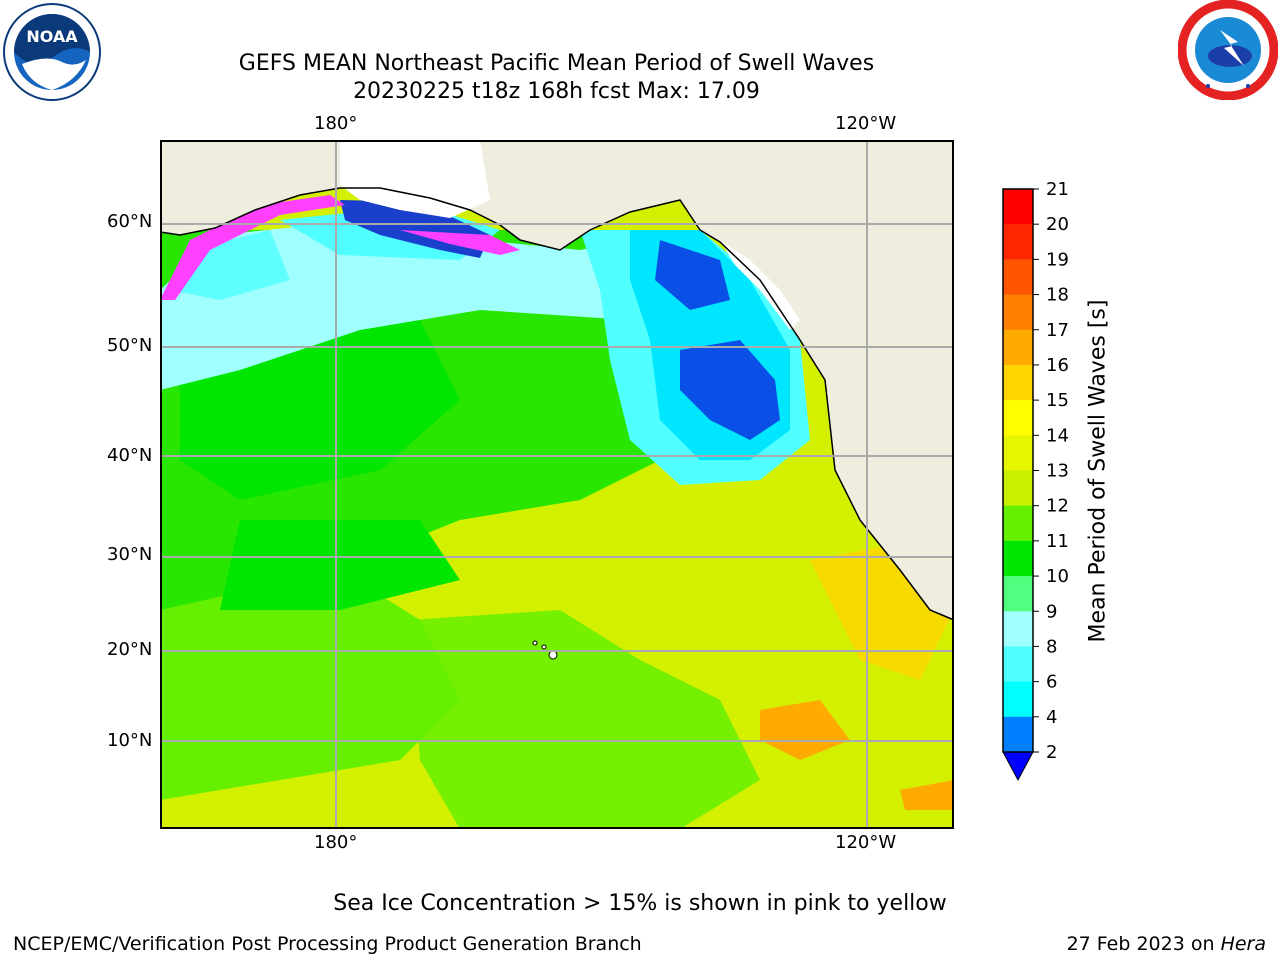  What do you see at coordinates (310, 685) in the screenshot?
I see `ocean-green-south` at bounding box center [310, 685].